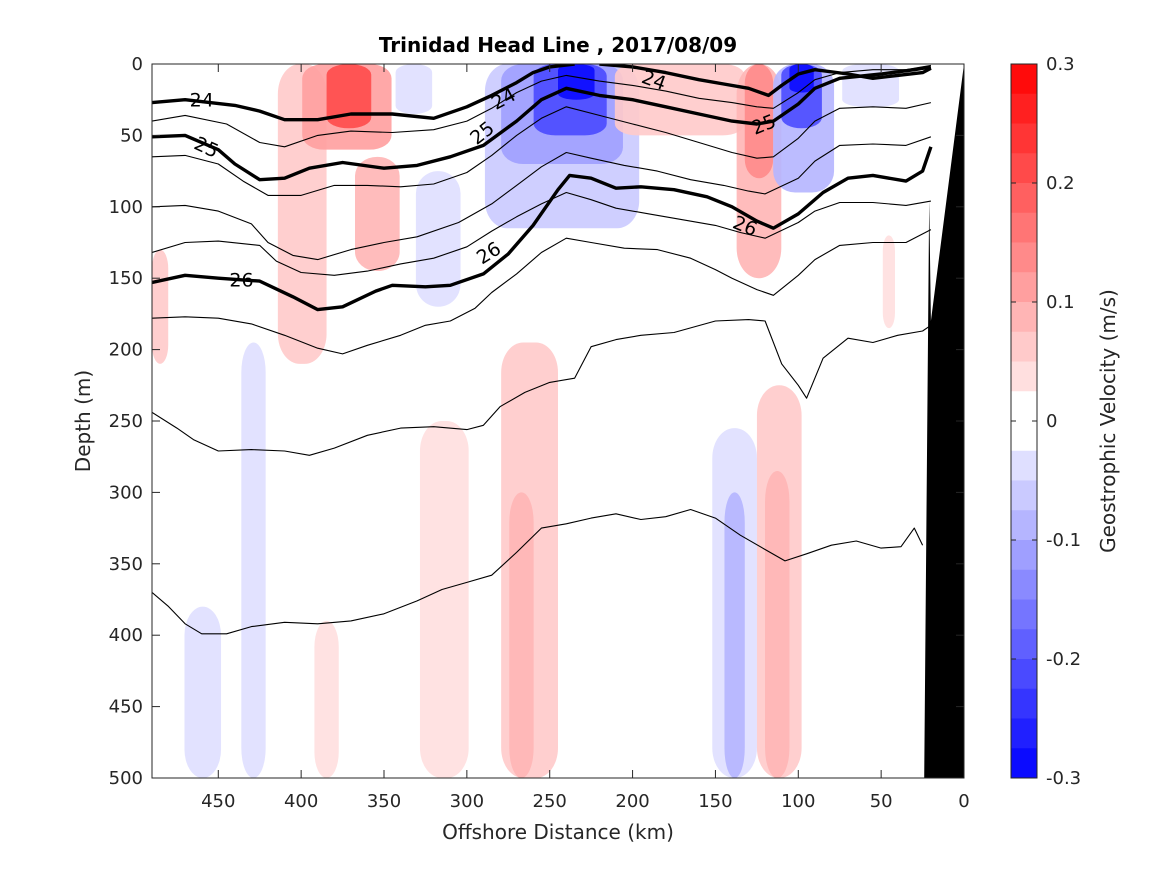  I want to click on contour-label-text: 24, so click(202, 101).